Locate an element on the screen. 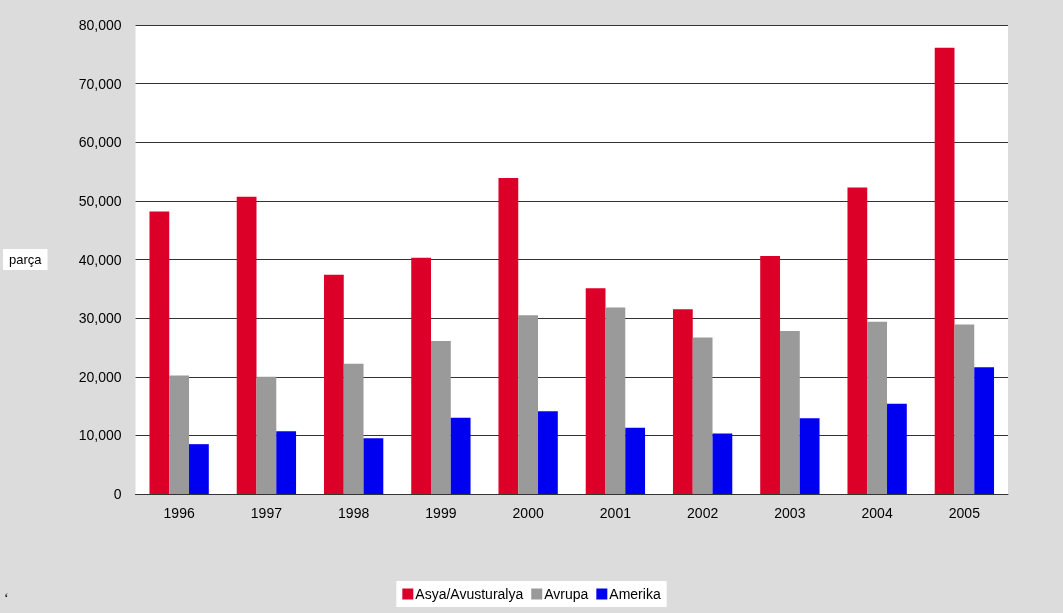 The width and height of the screenshot is (1063, 613). legend-label: Asya/Avusturalya is located at coordinates (469, 594).